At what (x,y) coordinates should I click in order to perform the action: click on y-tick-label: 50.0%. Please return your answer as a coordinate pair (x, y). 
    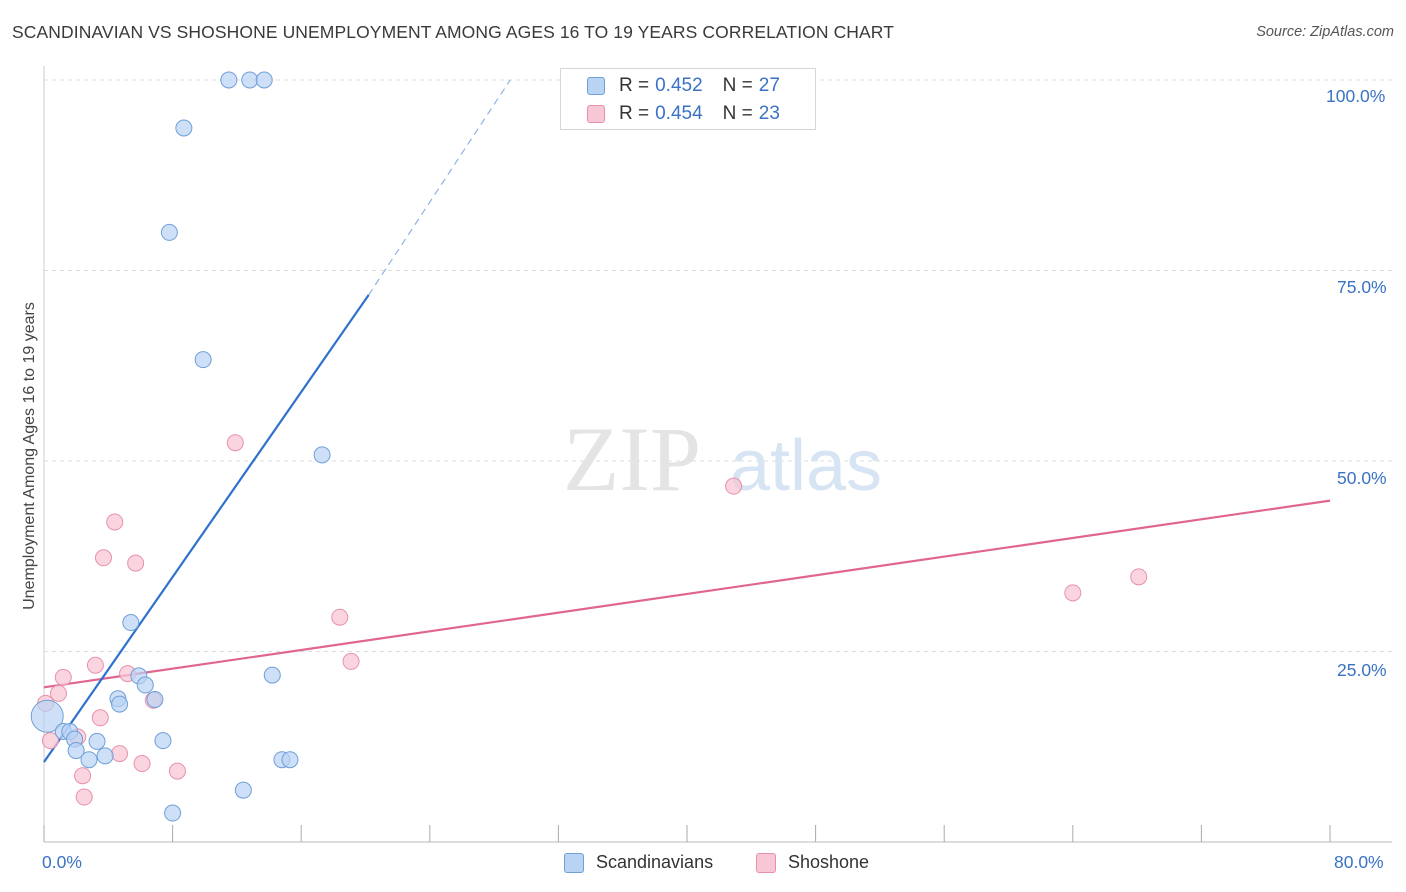
    Looking at the image, I should click on (1362, 478).